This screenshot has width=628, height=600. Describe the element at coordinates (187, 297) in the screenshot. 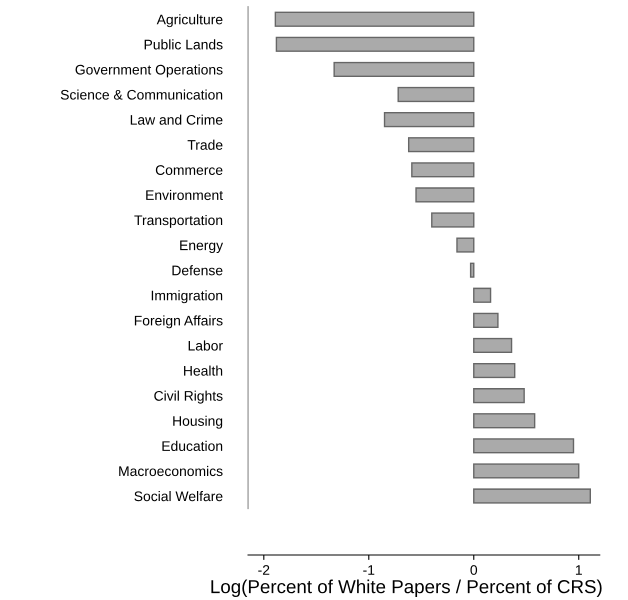

I see `y-tick-label: Immigration` at that location.